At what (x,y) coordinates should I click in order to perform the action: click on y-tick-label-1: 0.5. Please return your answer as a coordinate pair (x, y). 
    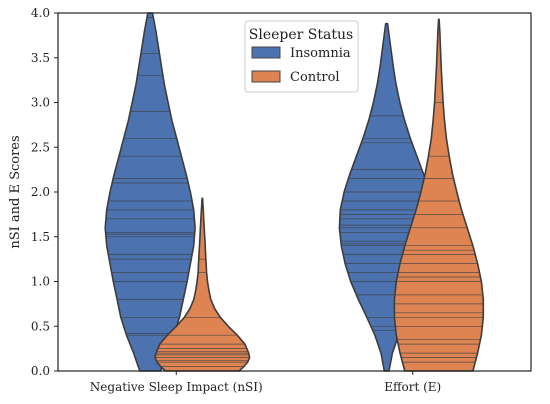
    Looking at the image, I should click on (40, 326).